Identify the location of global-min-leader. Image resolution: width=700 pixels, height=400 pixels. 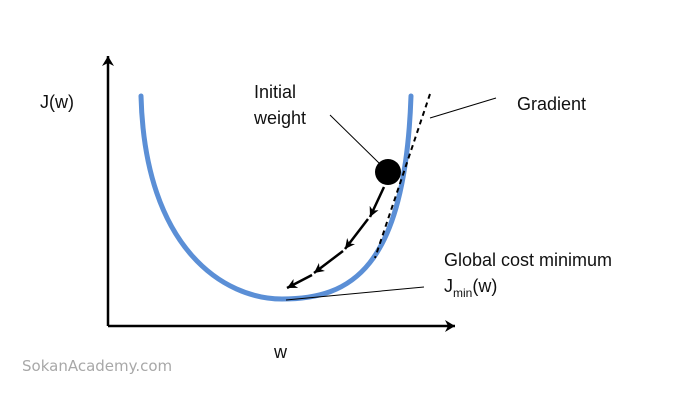
(355, 293).